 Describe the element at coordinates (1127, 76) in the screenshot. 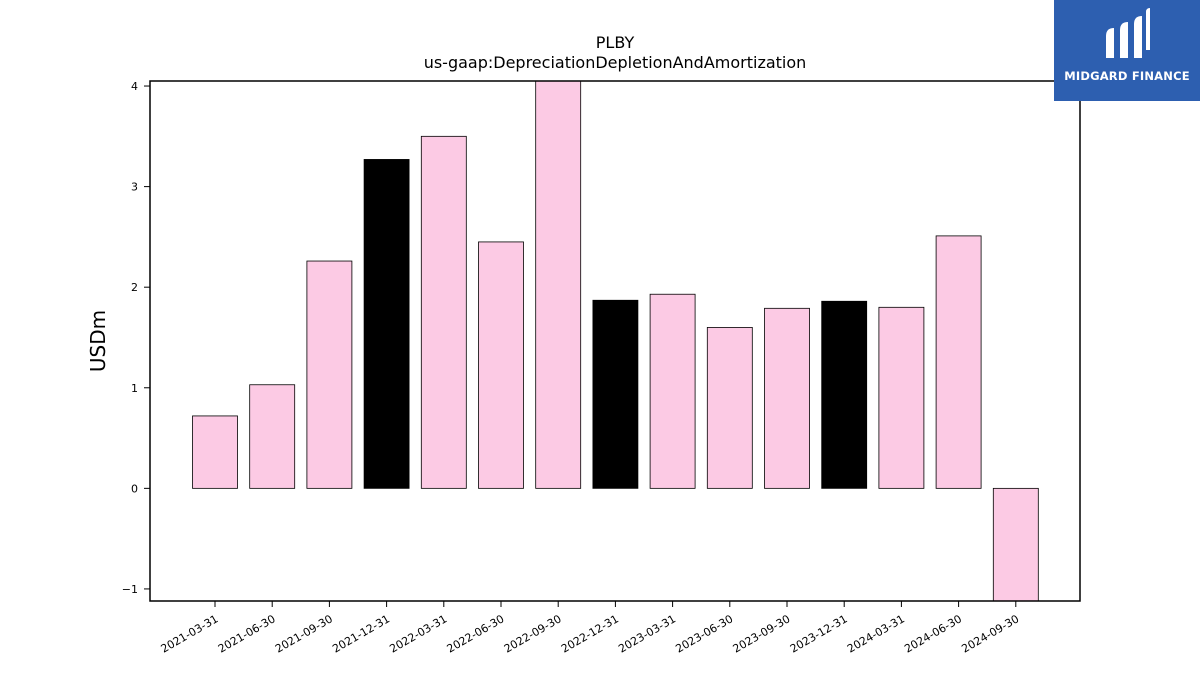

I see `brand-name: MIDGARD FINANCE` at that location.